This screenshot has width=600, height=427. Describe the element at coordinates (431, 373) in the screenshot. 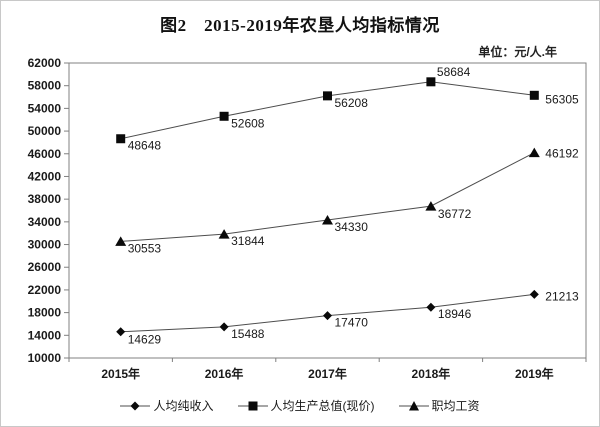

I see `x-axis-label: 2018年` at that location.